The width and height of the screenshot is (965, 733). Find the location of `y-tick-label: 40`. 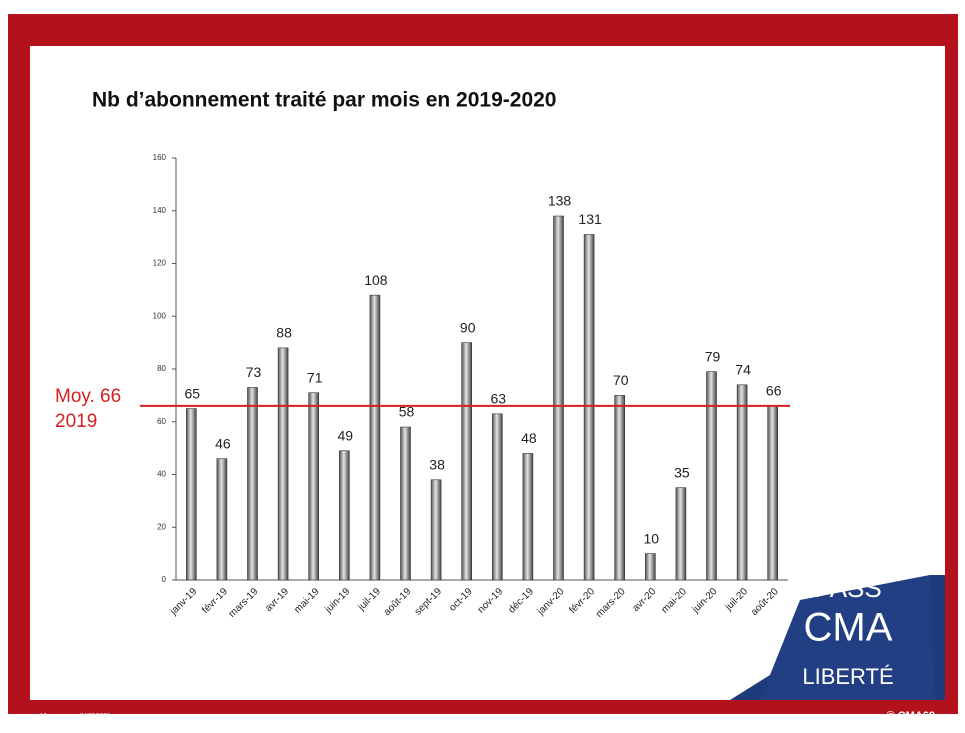

y-tick-label: 40 is located at coordinates (161, 474).